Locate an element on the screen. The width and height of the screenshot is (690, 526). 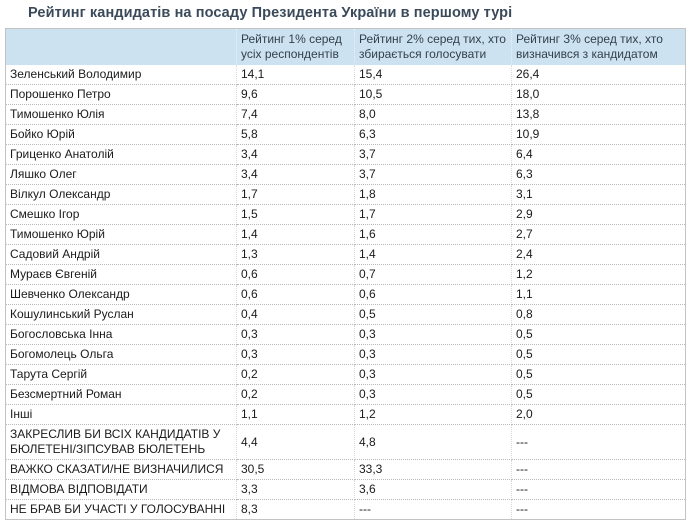
table-row: Тарута Сергій 0,2 0,3 0,5 is located at coordinates (345, 374).